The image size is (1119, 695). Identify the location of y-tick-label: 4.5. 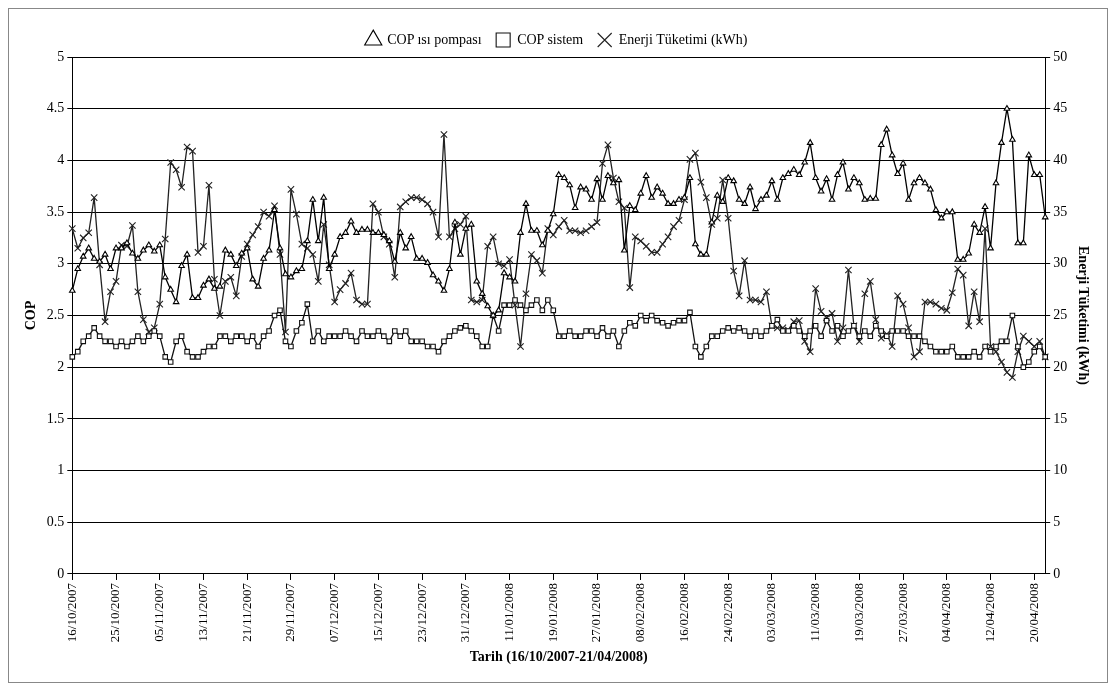
(55, 108).